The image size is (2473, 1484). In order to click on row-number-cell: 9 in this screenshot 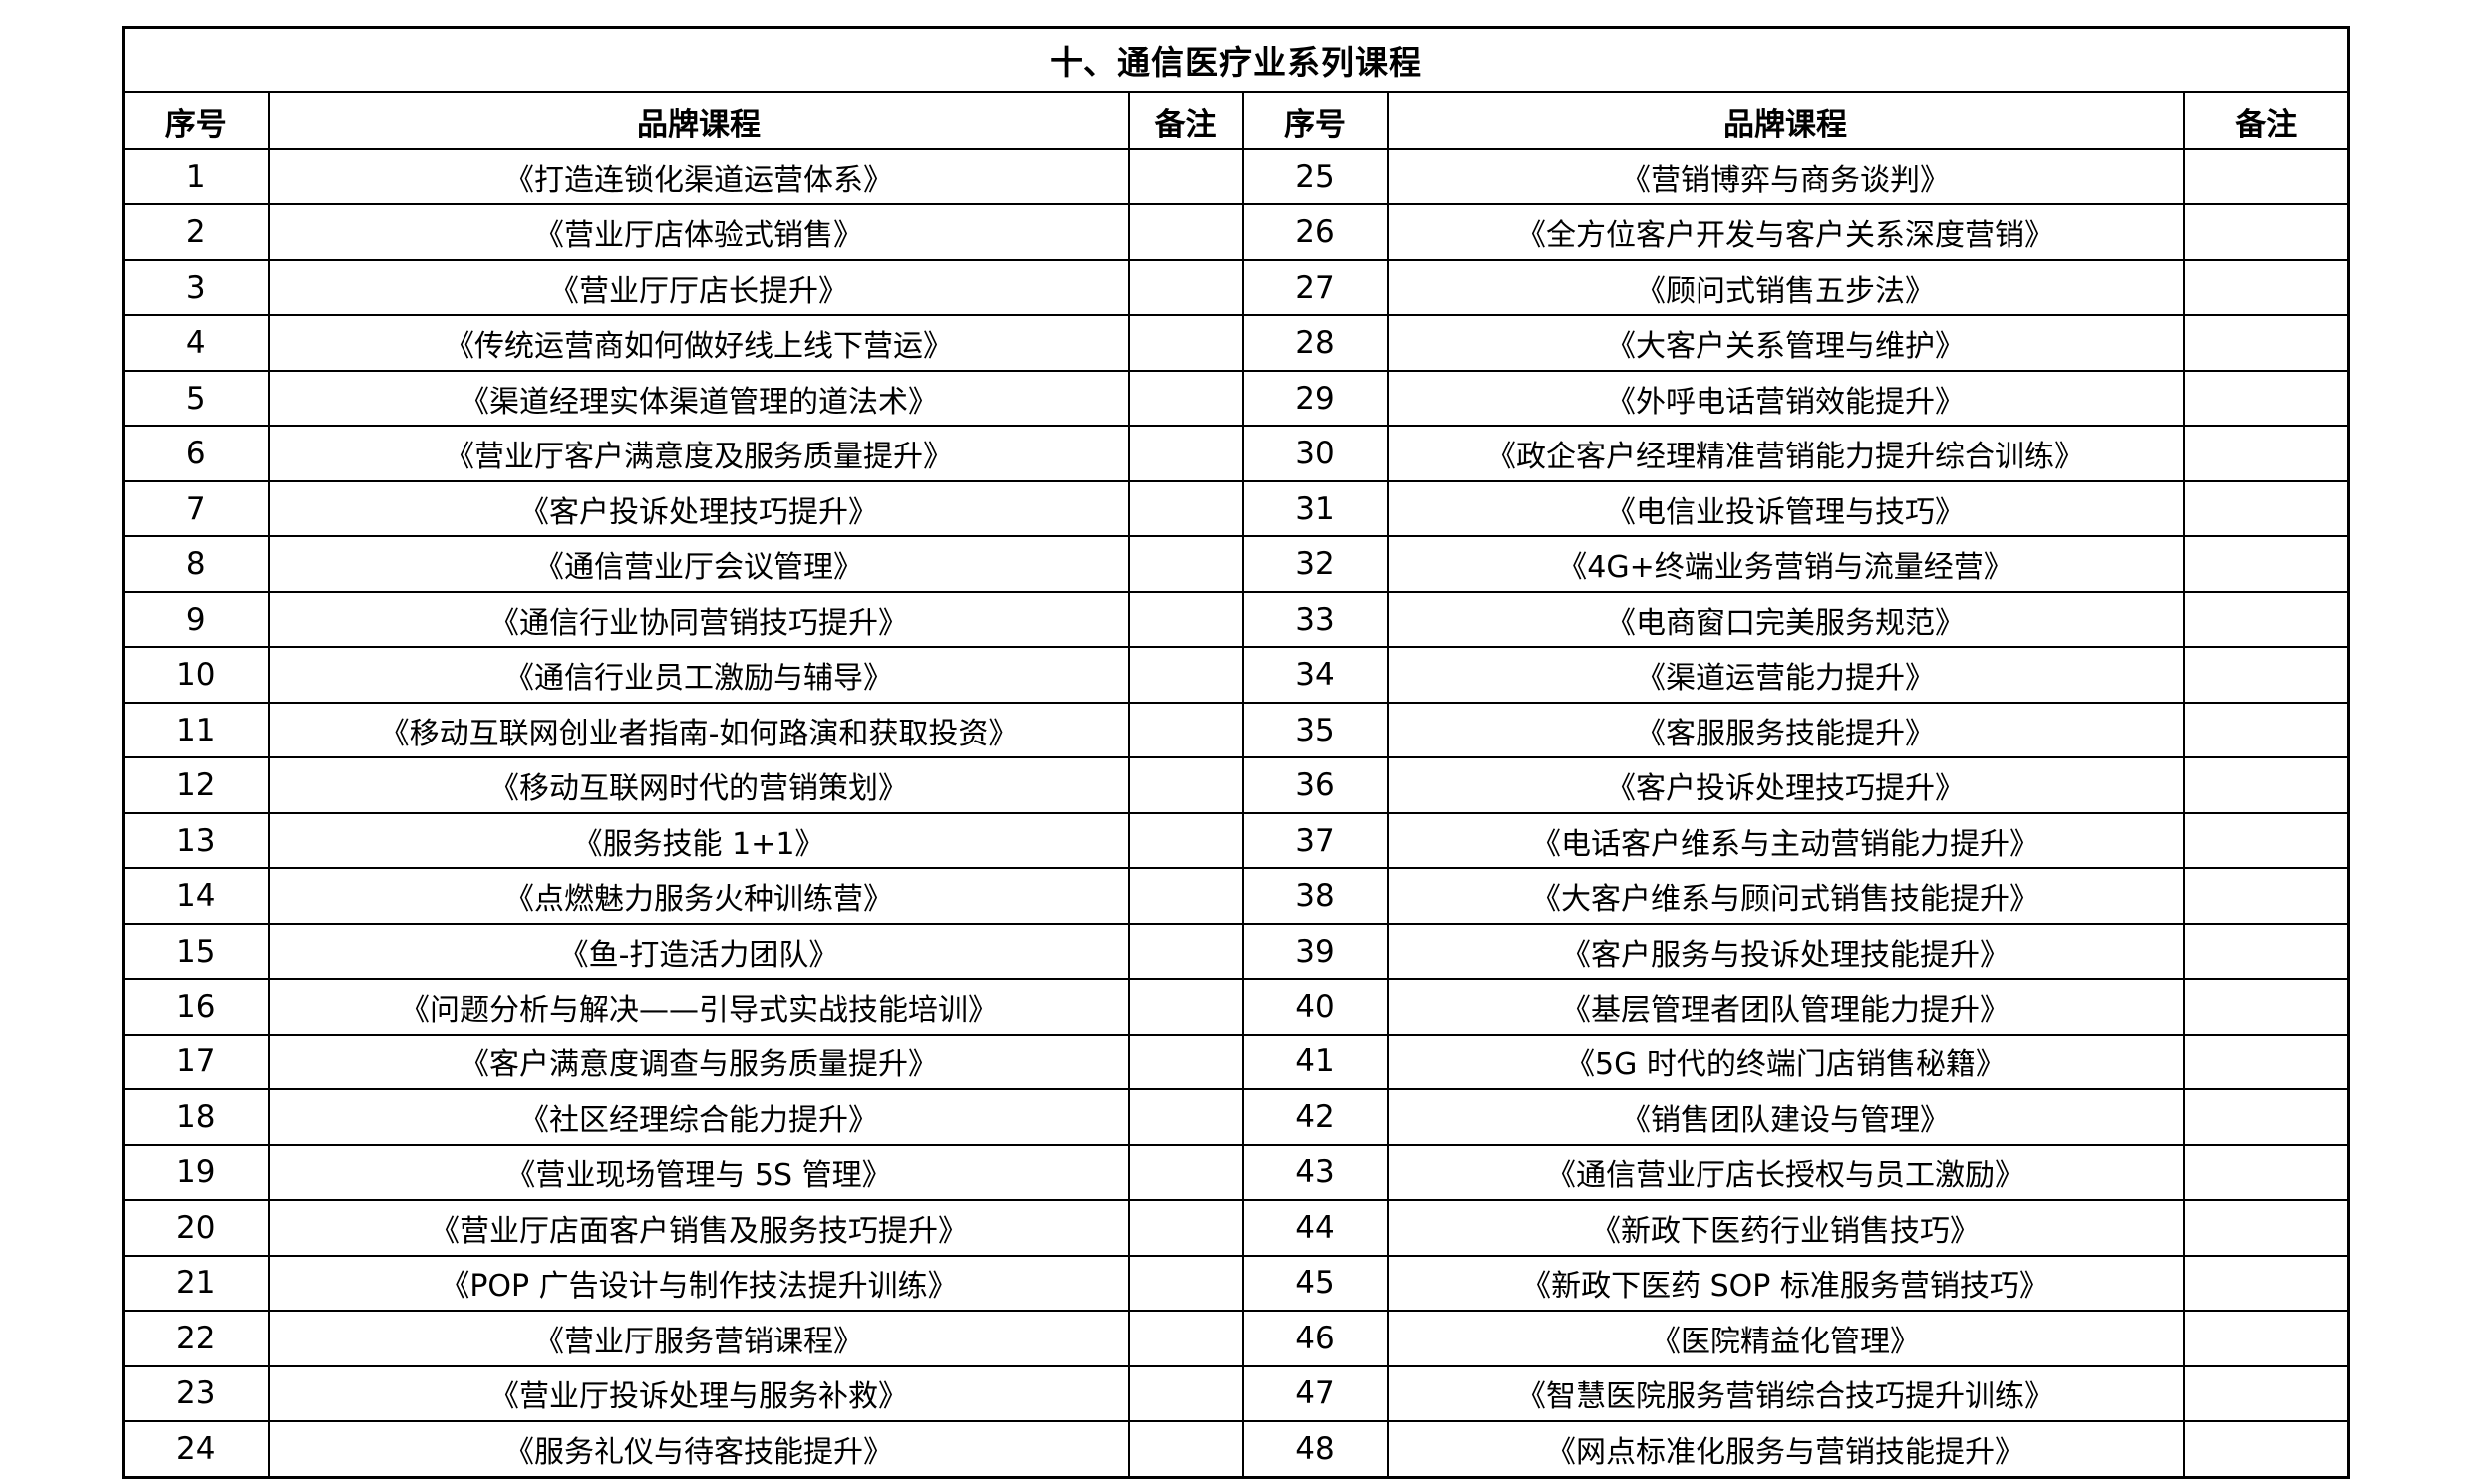, I will do `click(196, 619)`.